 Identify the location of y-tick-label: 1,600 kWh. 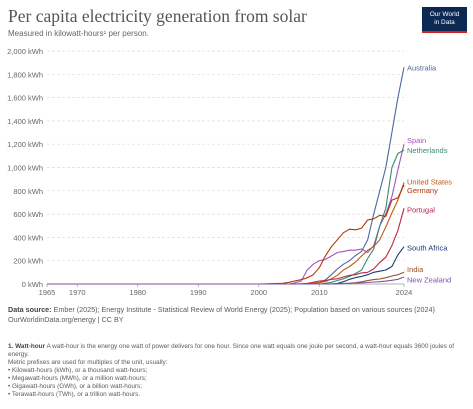
(25, 98).